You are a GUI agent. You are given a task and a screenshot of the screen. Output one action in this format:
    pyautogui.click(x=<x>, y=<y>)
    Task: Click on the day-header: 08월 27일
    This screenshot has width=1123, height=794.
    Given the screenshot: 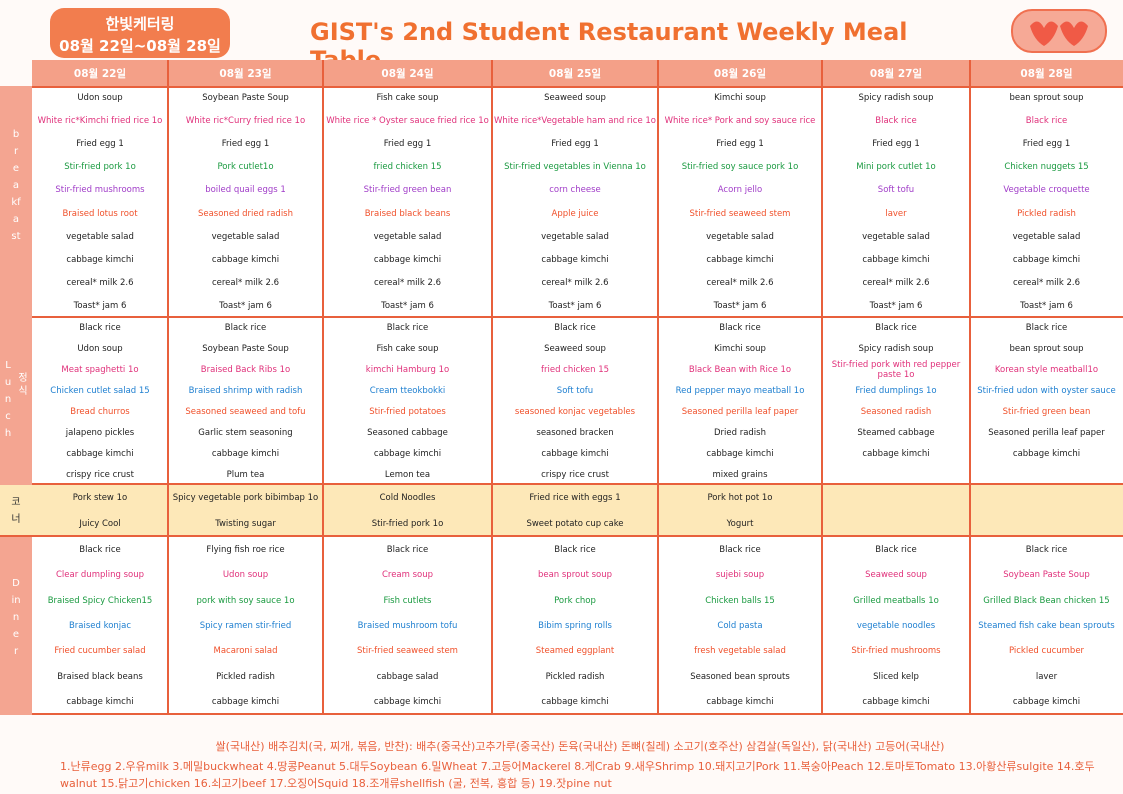 What is the action you would take?
    pyautogui.click(x=896, y=73)
    